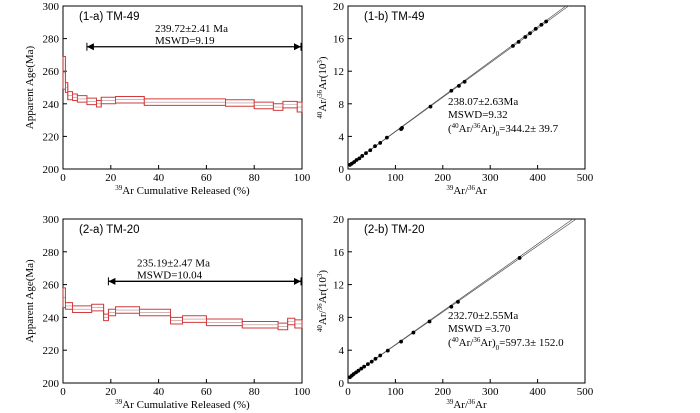 This screenshot has height=413, width=700. I want to click on panel-title: (2-a) TM-20, so click(109, 230).